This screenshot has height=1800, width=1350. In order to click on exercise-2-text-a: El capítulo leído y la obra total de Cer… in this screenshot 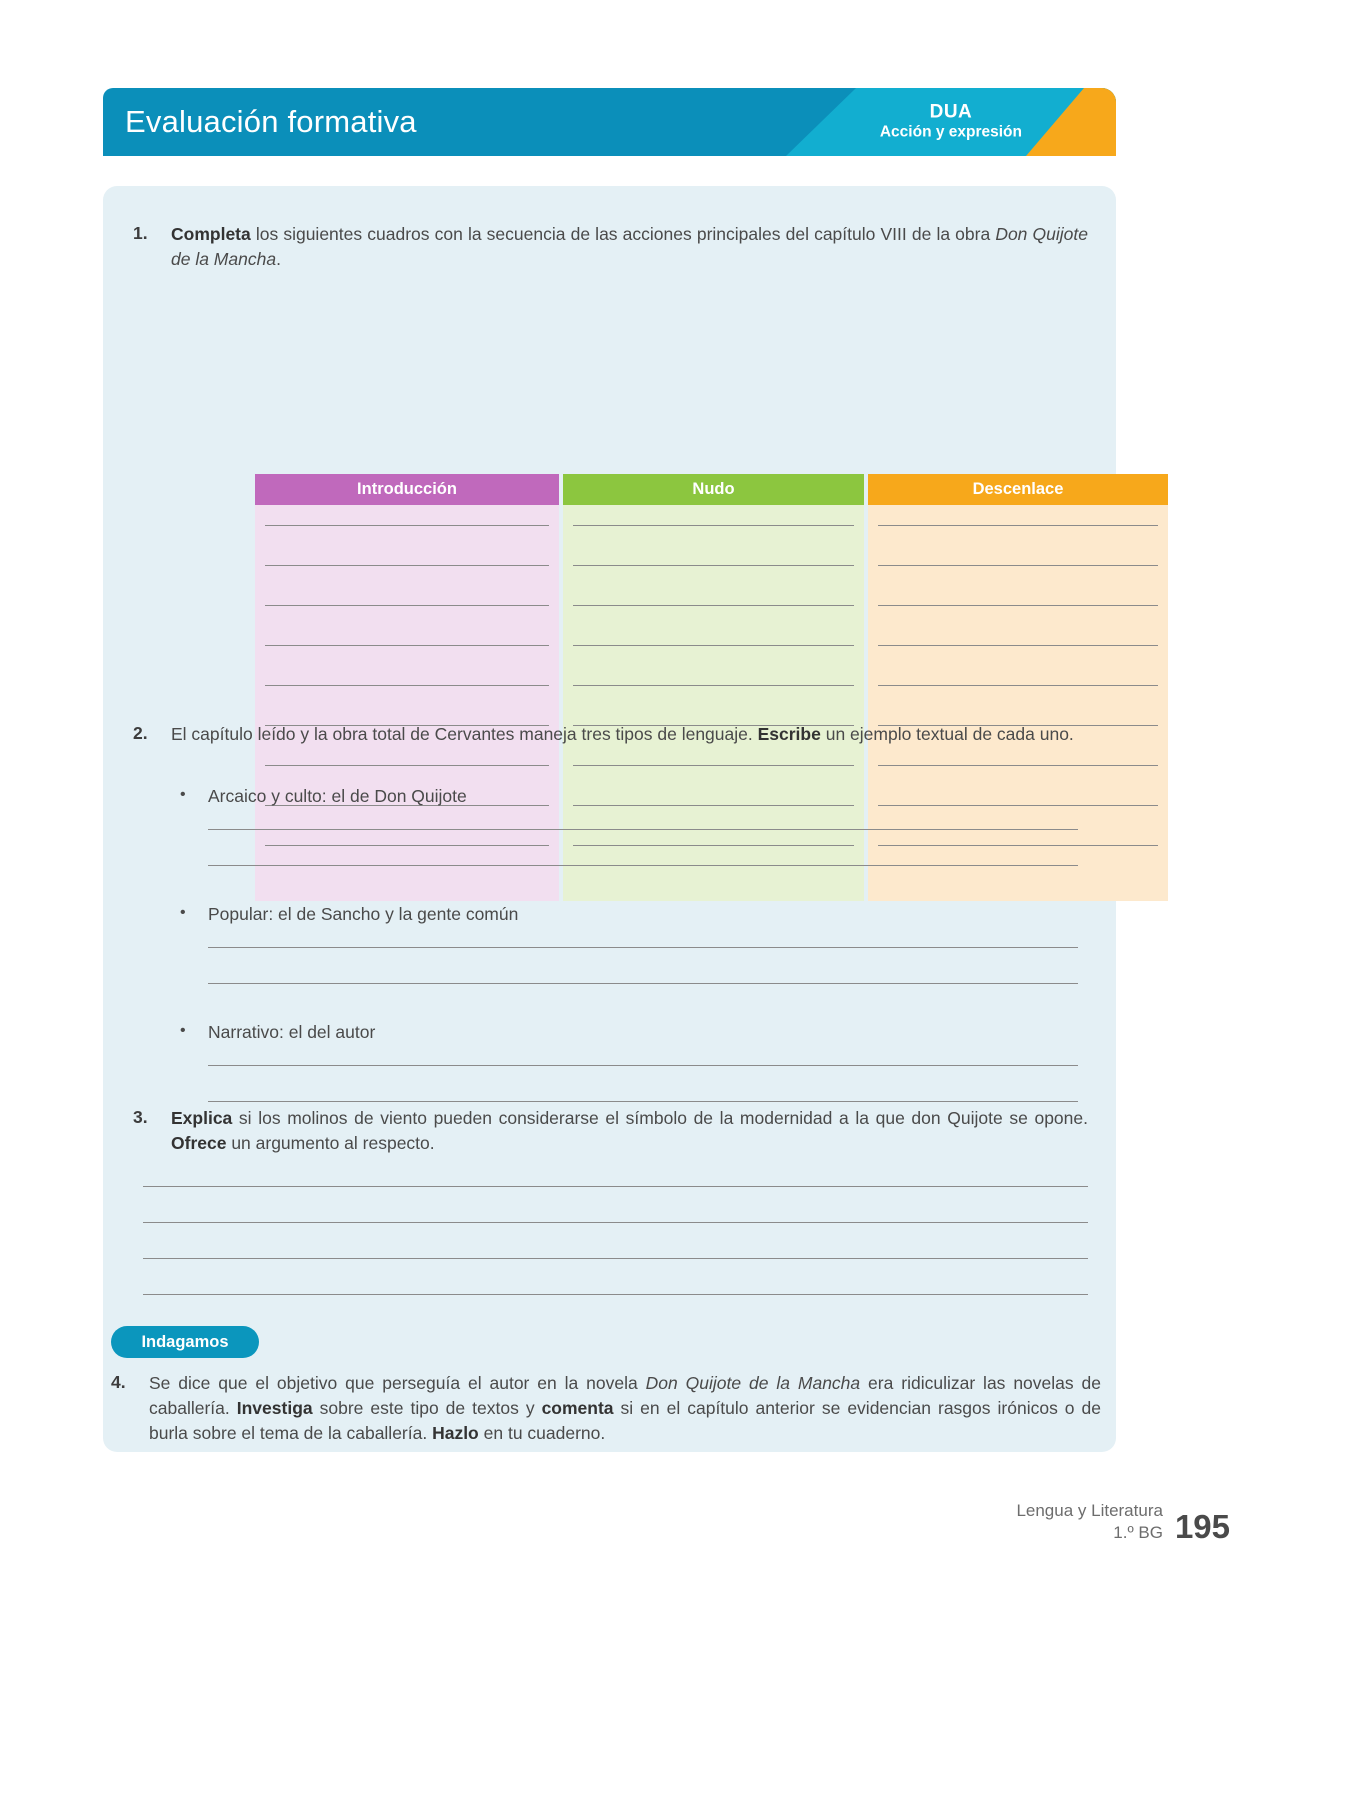, I will do `click(464, 734)`.